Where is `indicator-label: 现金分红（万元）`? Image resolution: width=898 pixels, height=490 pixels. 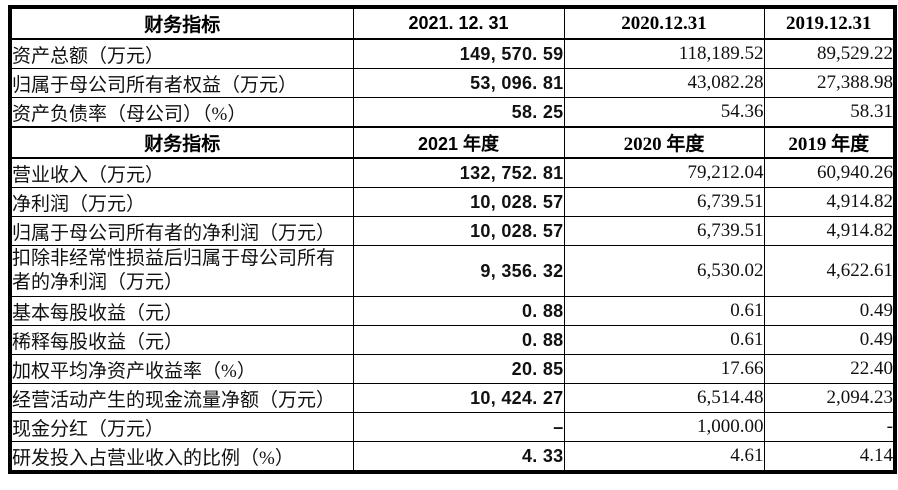 indicator-label: 现金分红（万元） is located at coordinates (181, 427).